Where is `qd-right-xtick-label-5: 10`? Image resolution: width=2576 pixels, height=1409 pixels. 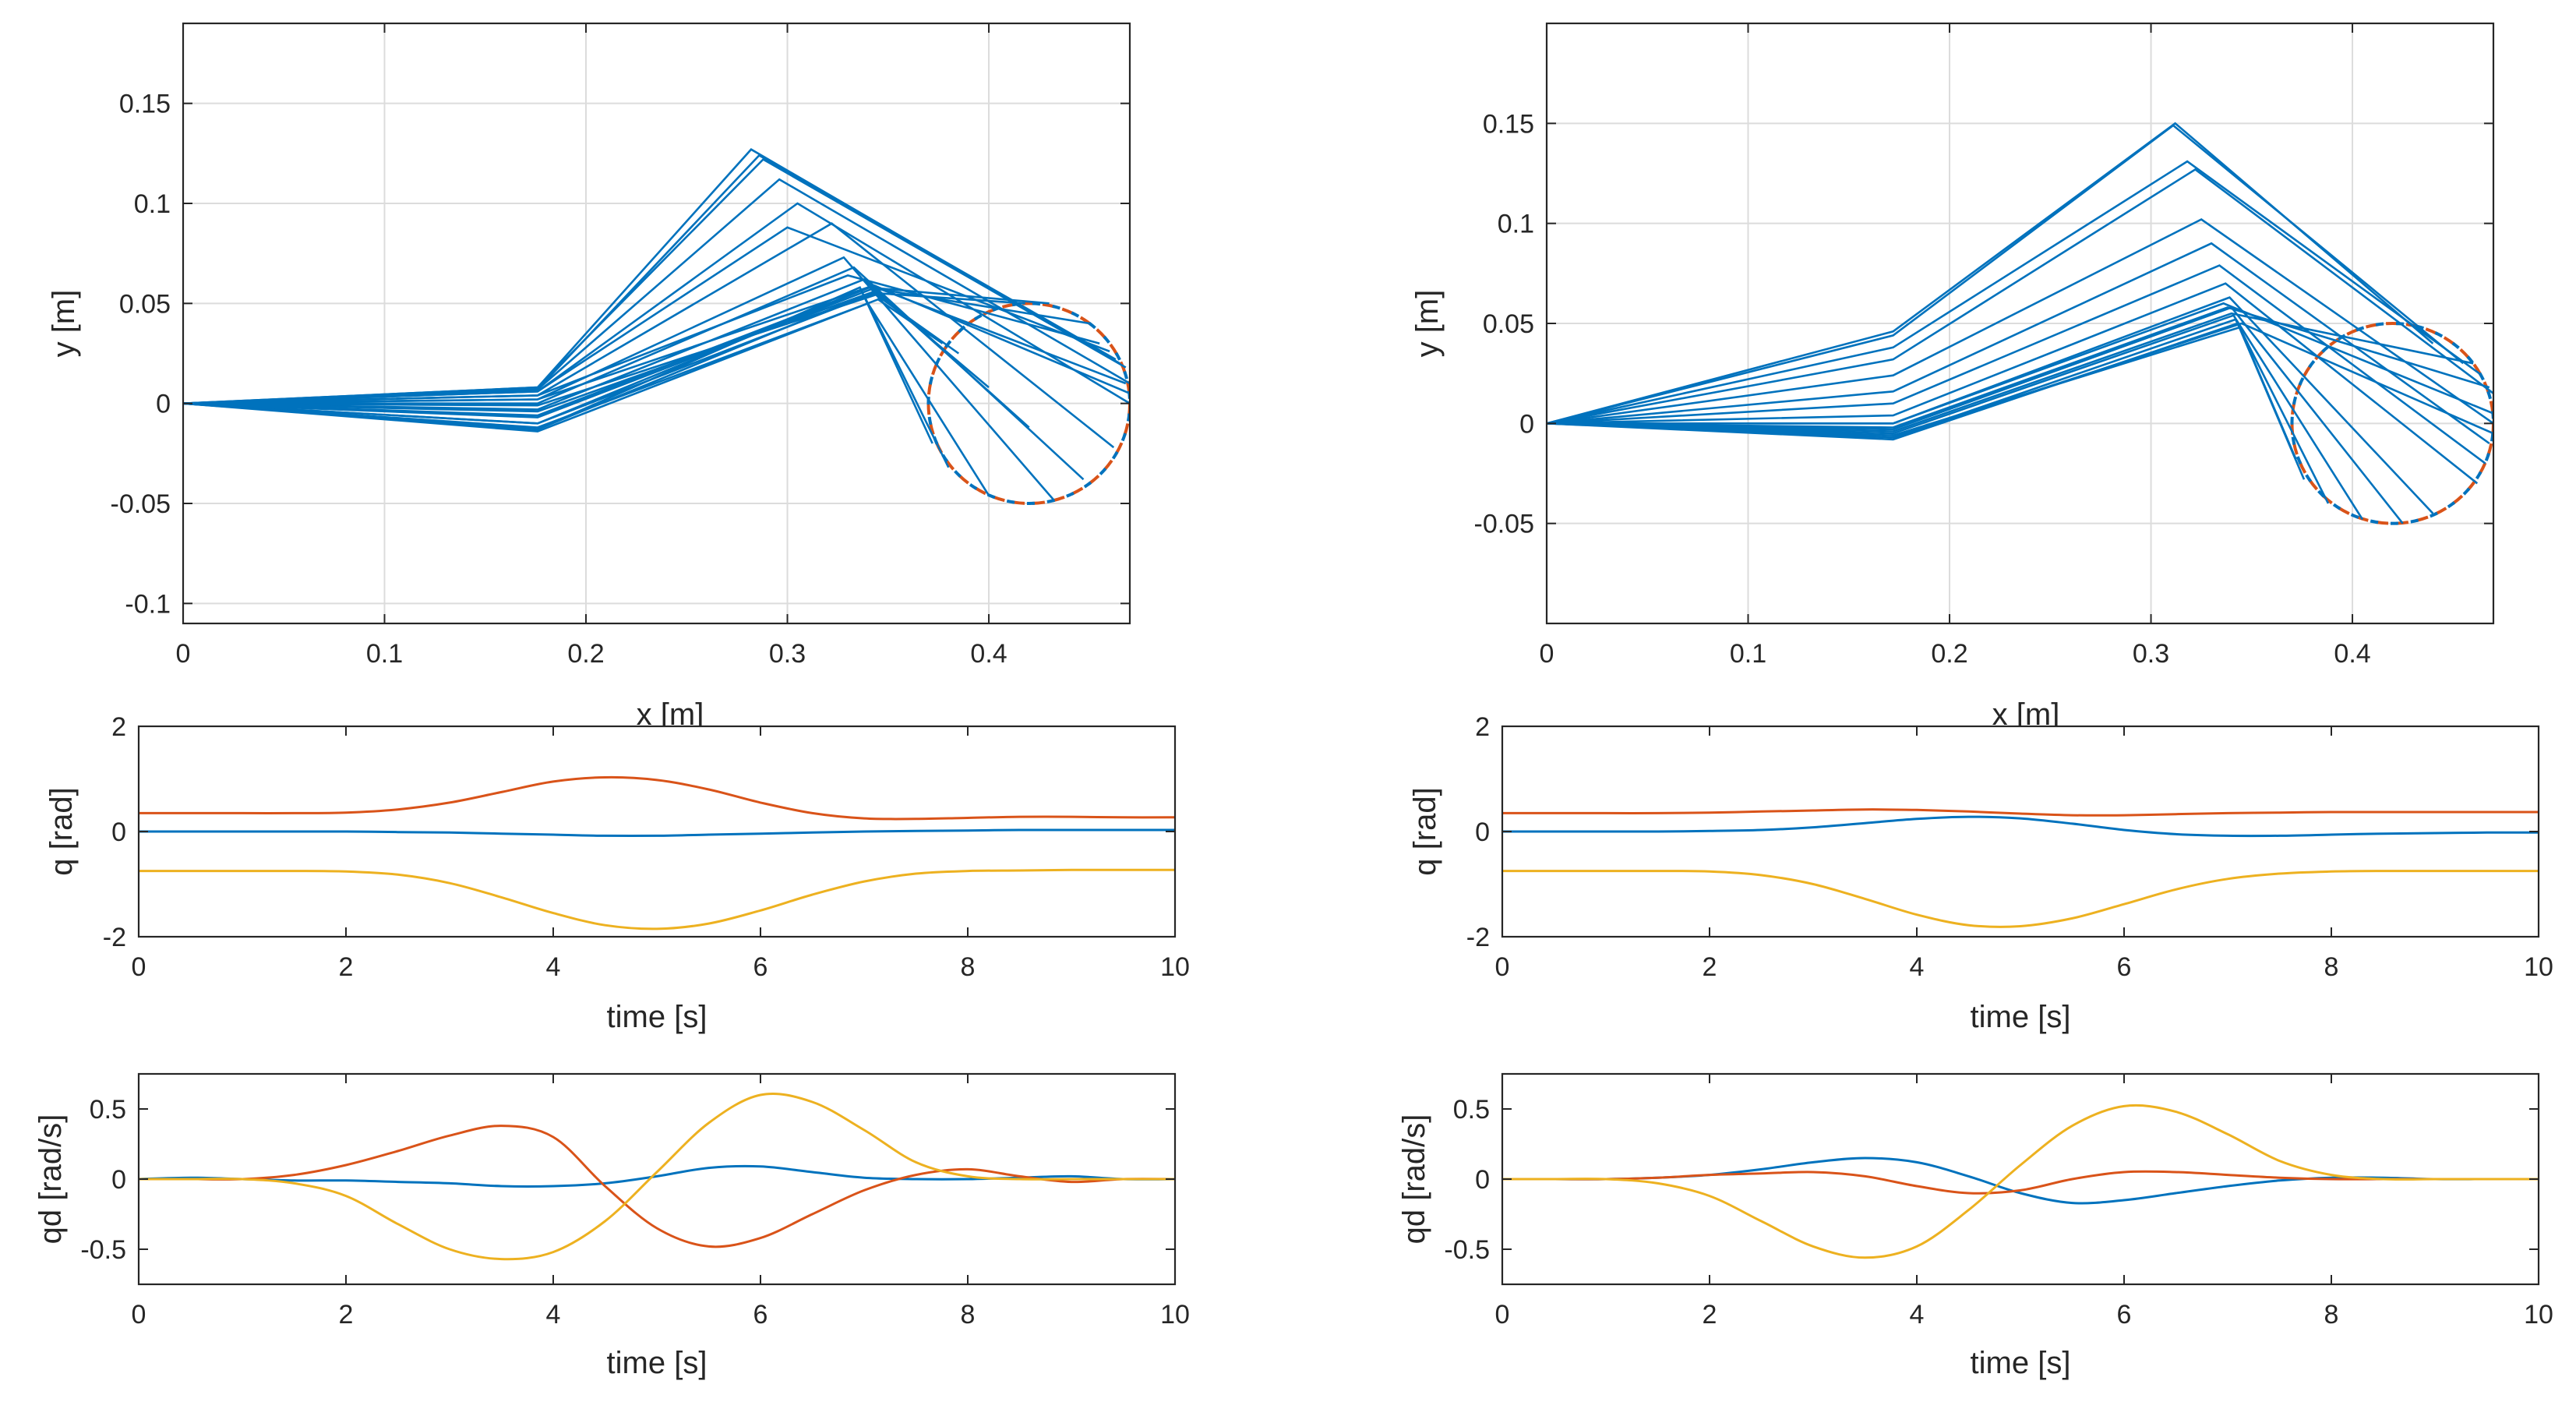 qd-right-xtick-label-5: 10 is located at coordinates (2538, 1315).